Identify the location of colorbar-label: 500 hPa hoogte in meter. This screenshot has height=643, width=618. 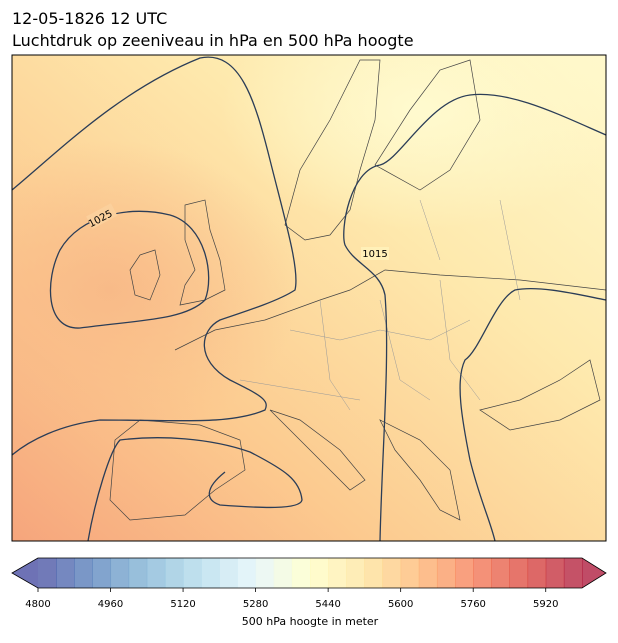
(310, 621).